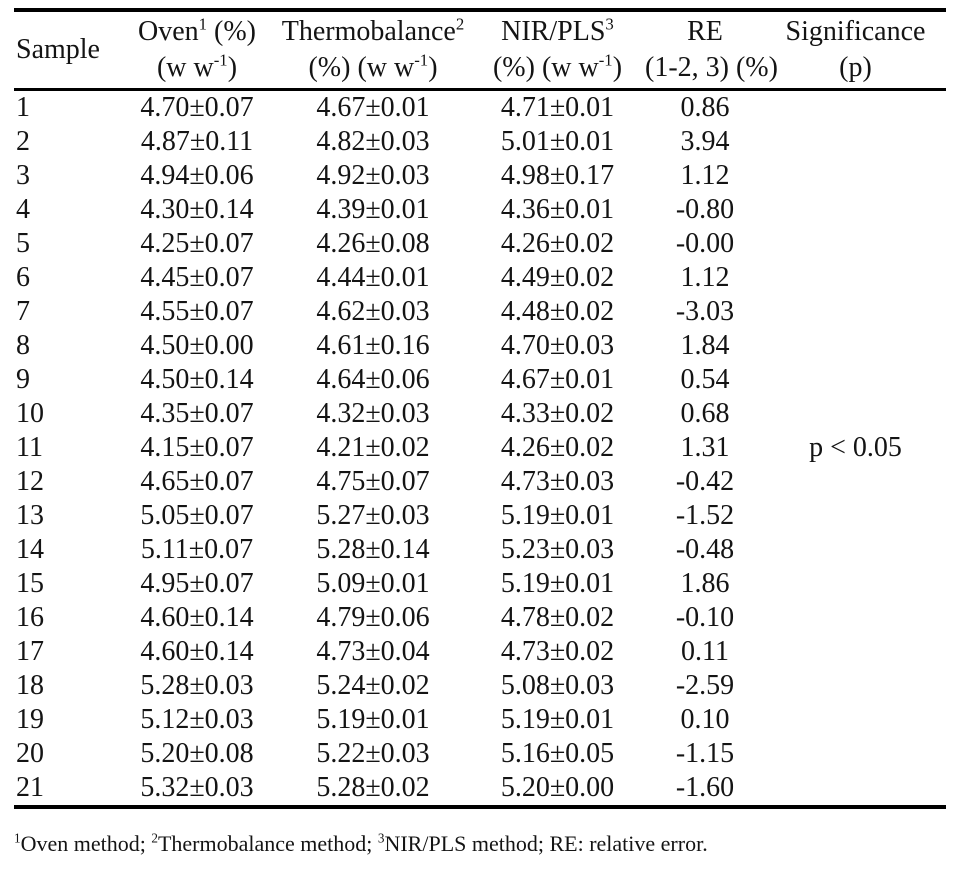  What do you see at coordinates (197, 175) in the screenshot?
I see `cell-oven: 4.94±0.06` at bounding box center [197, 175].